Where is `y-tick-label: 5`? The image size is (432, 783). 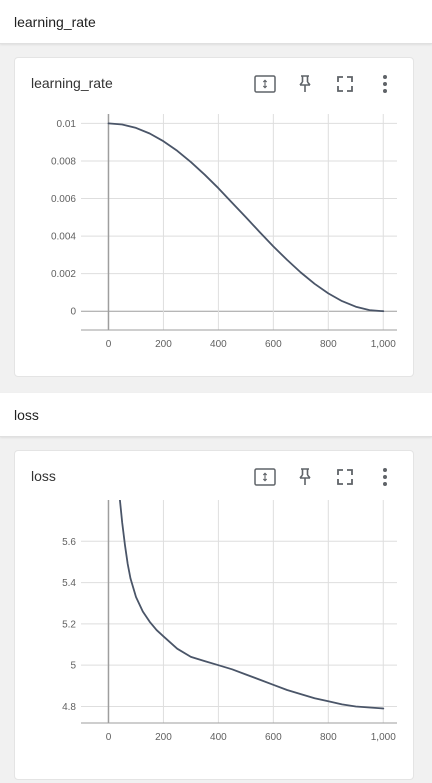
y-tick-label: 5 is located at coordinates (73, 666).